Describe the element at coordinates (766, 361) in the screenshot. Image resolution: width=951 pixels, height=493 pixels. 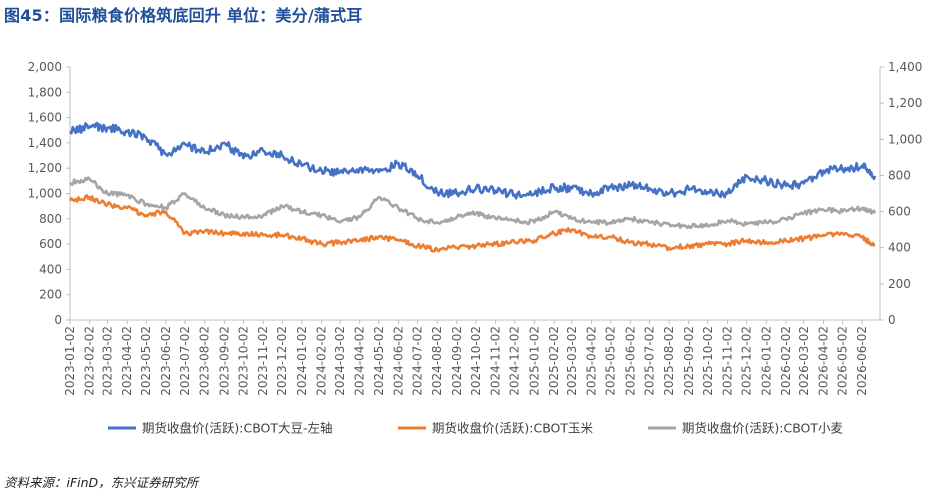
I see `x-tick-label: 2026-01-02` at that location.